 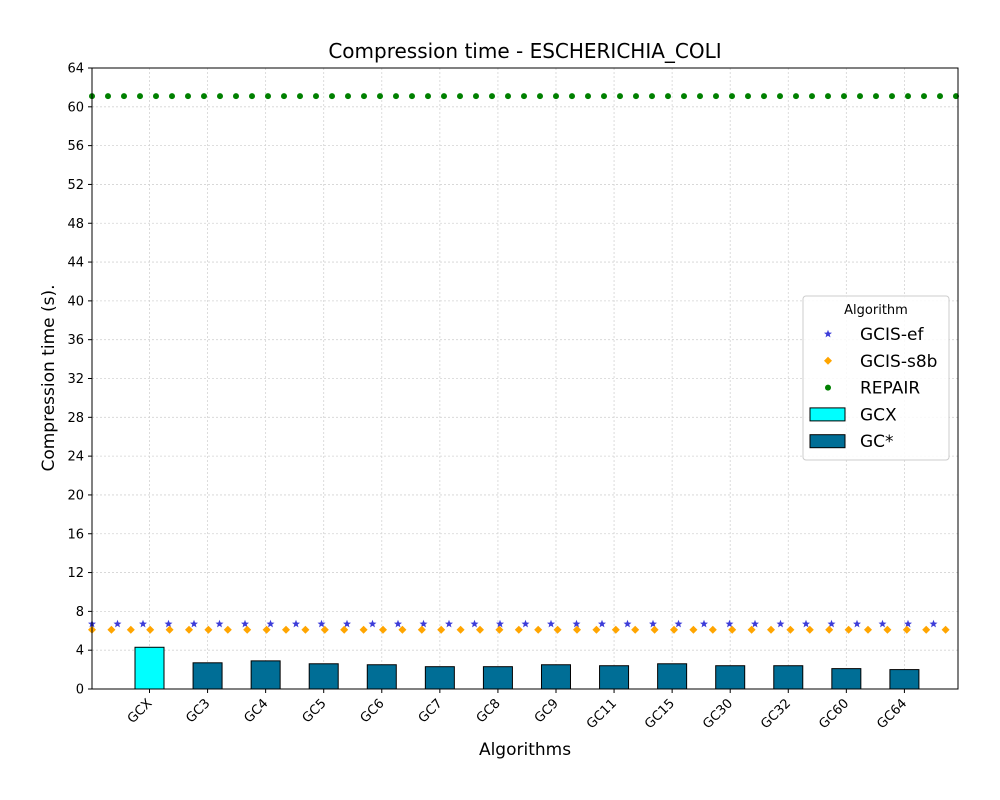 I want to click on x-axis-label: Algorithms, so click(x=525, y=750).